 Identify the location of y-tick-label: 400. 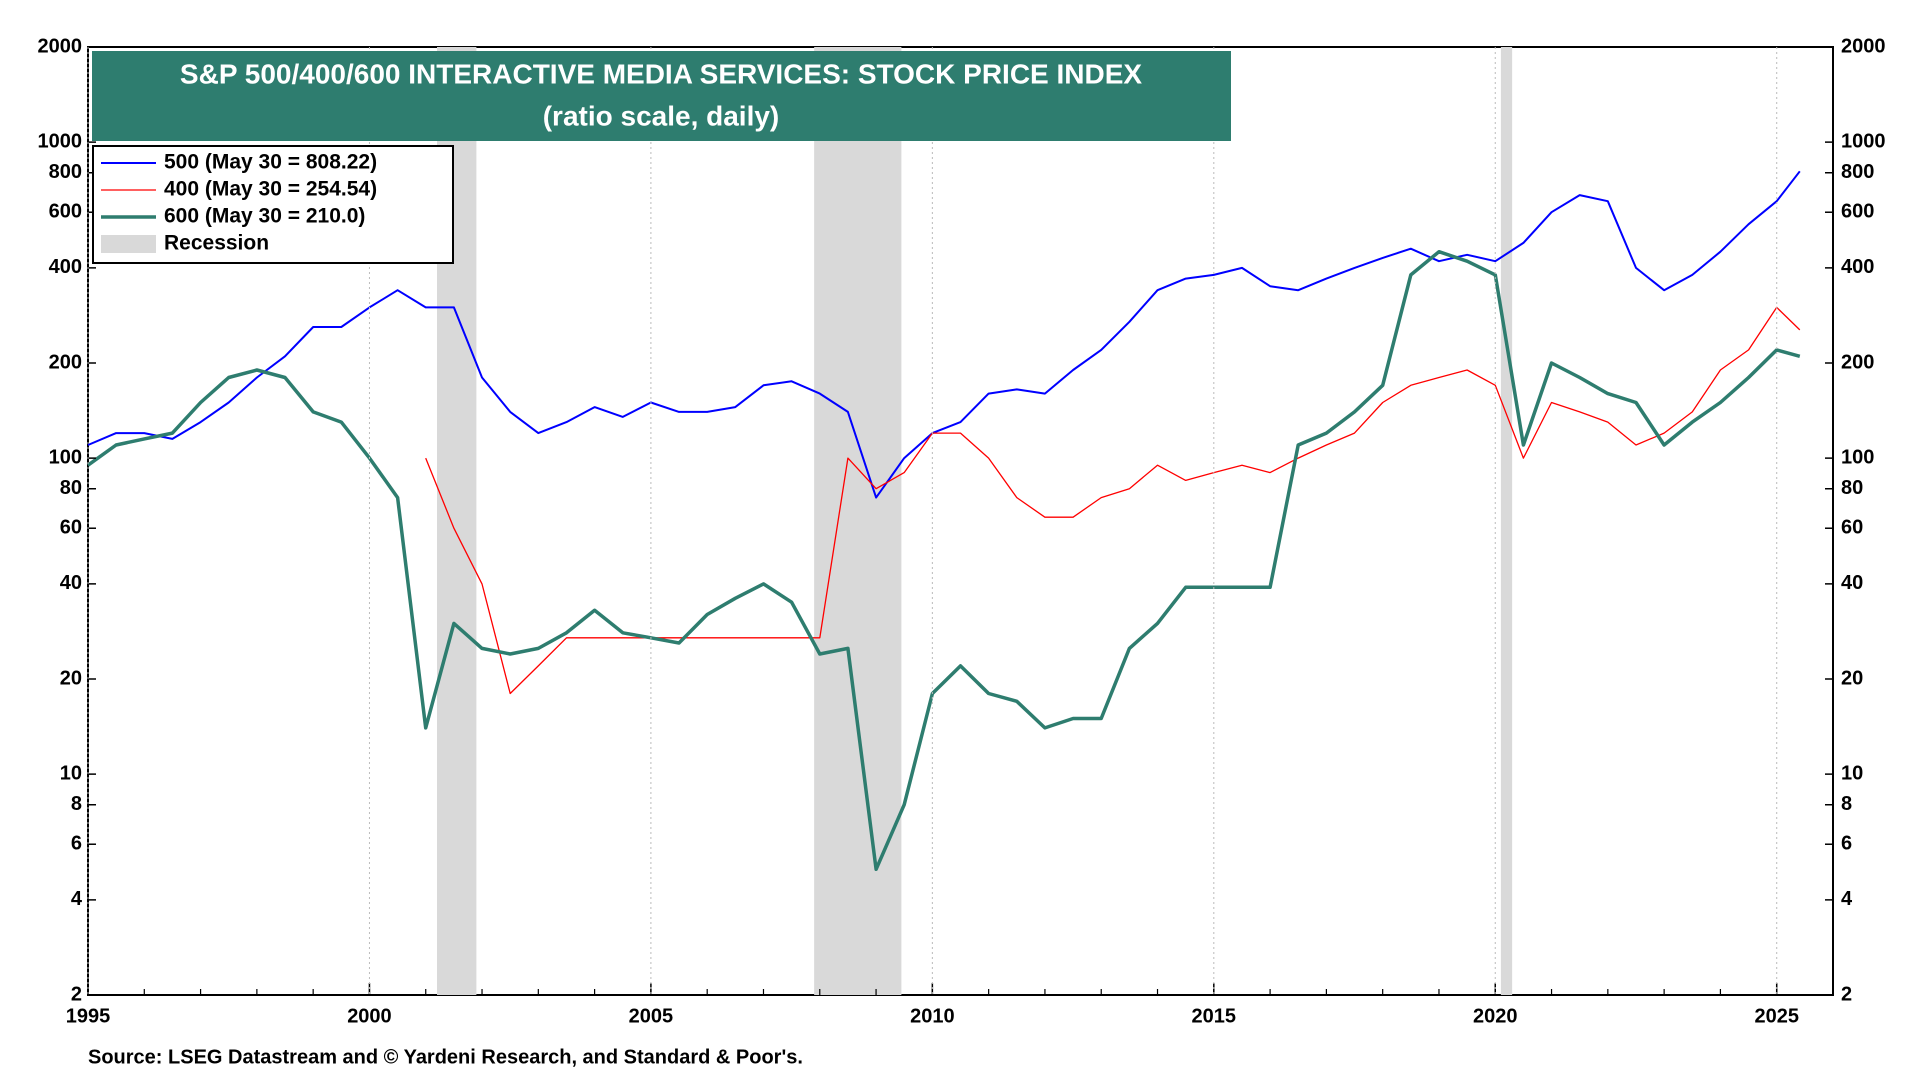
(65, 267).